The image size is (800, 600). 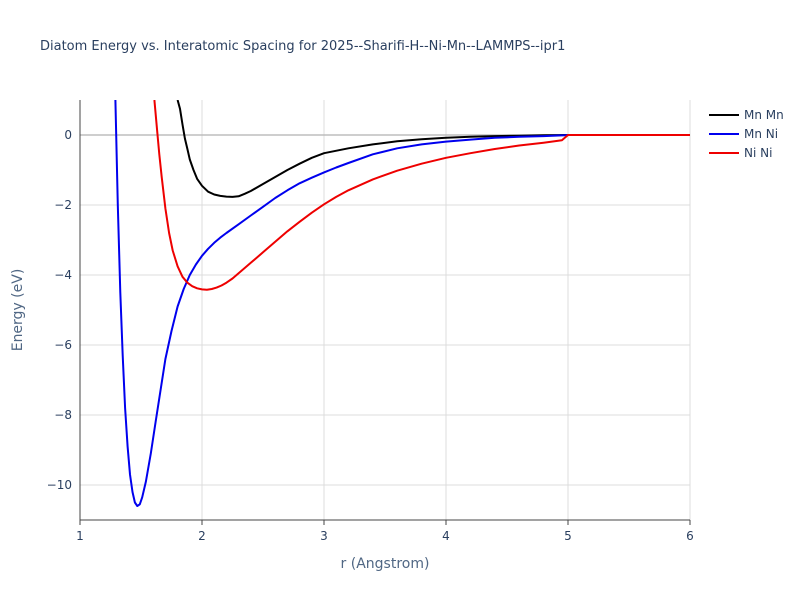 I want to click on x-tick-label: 5, so click(x=568, y=536).